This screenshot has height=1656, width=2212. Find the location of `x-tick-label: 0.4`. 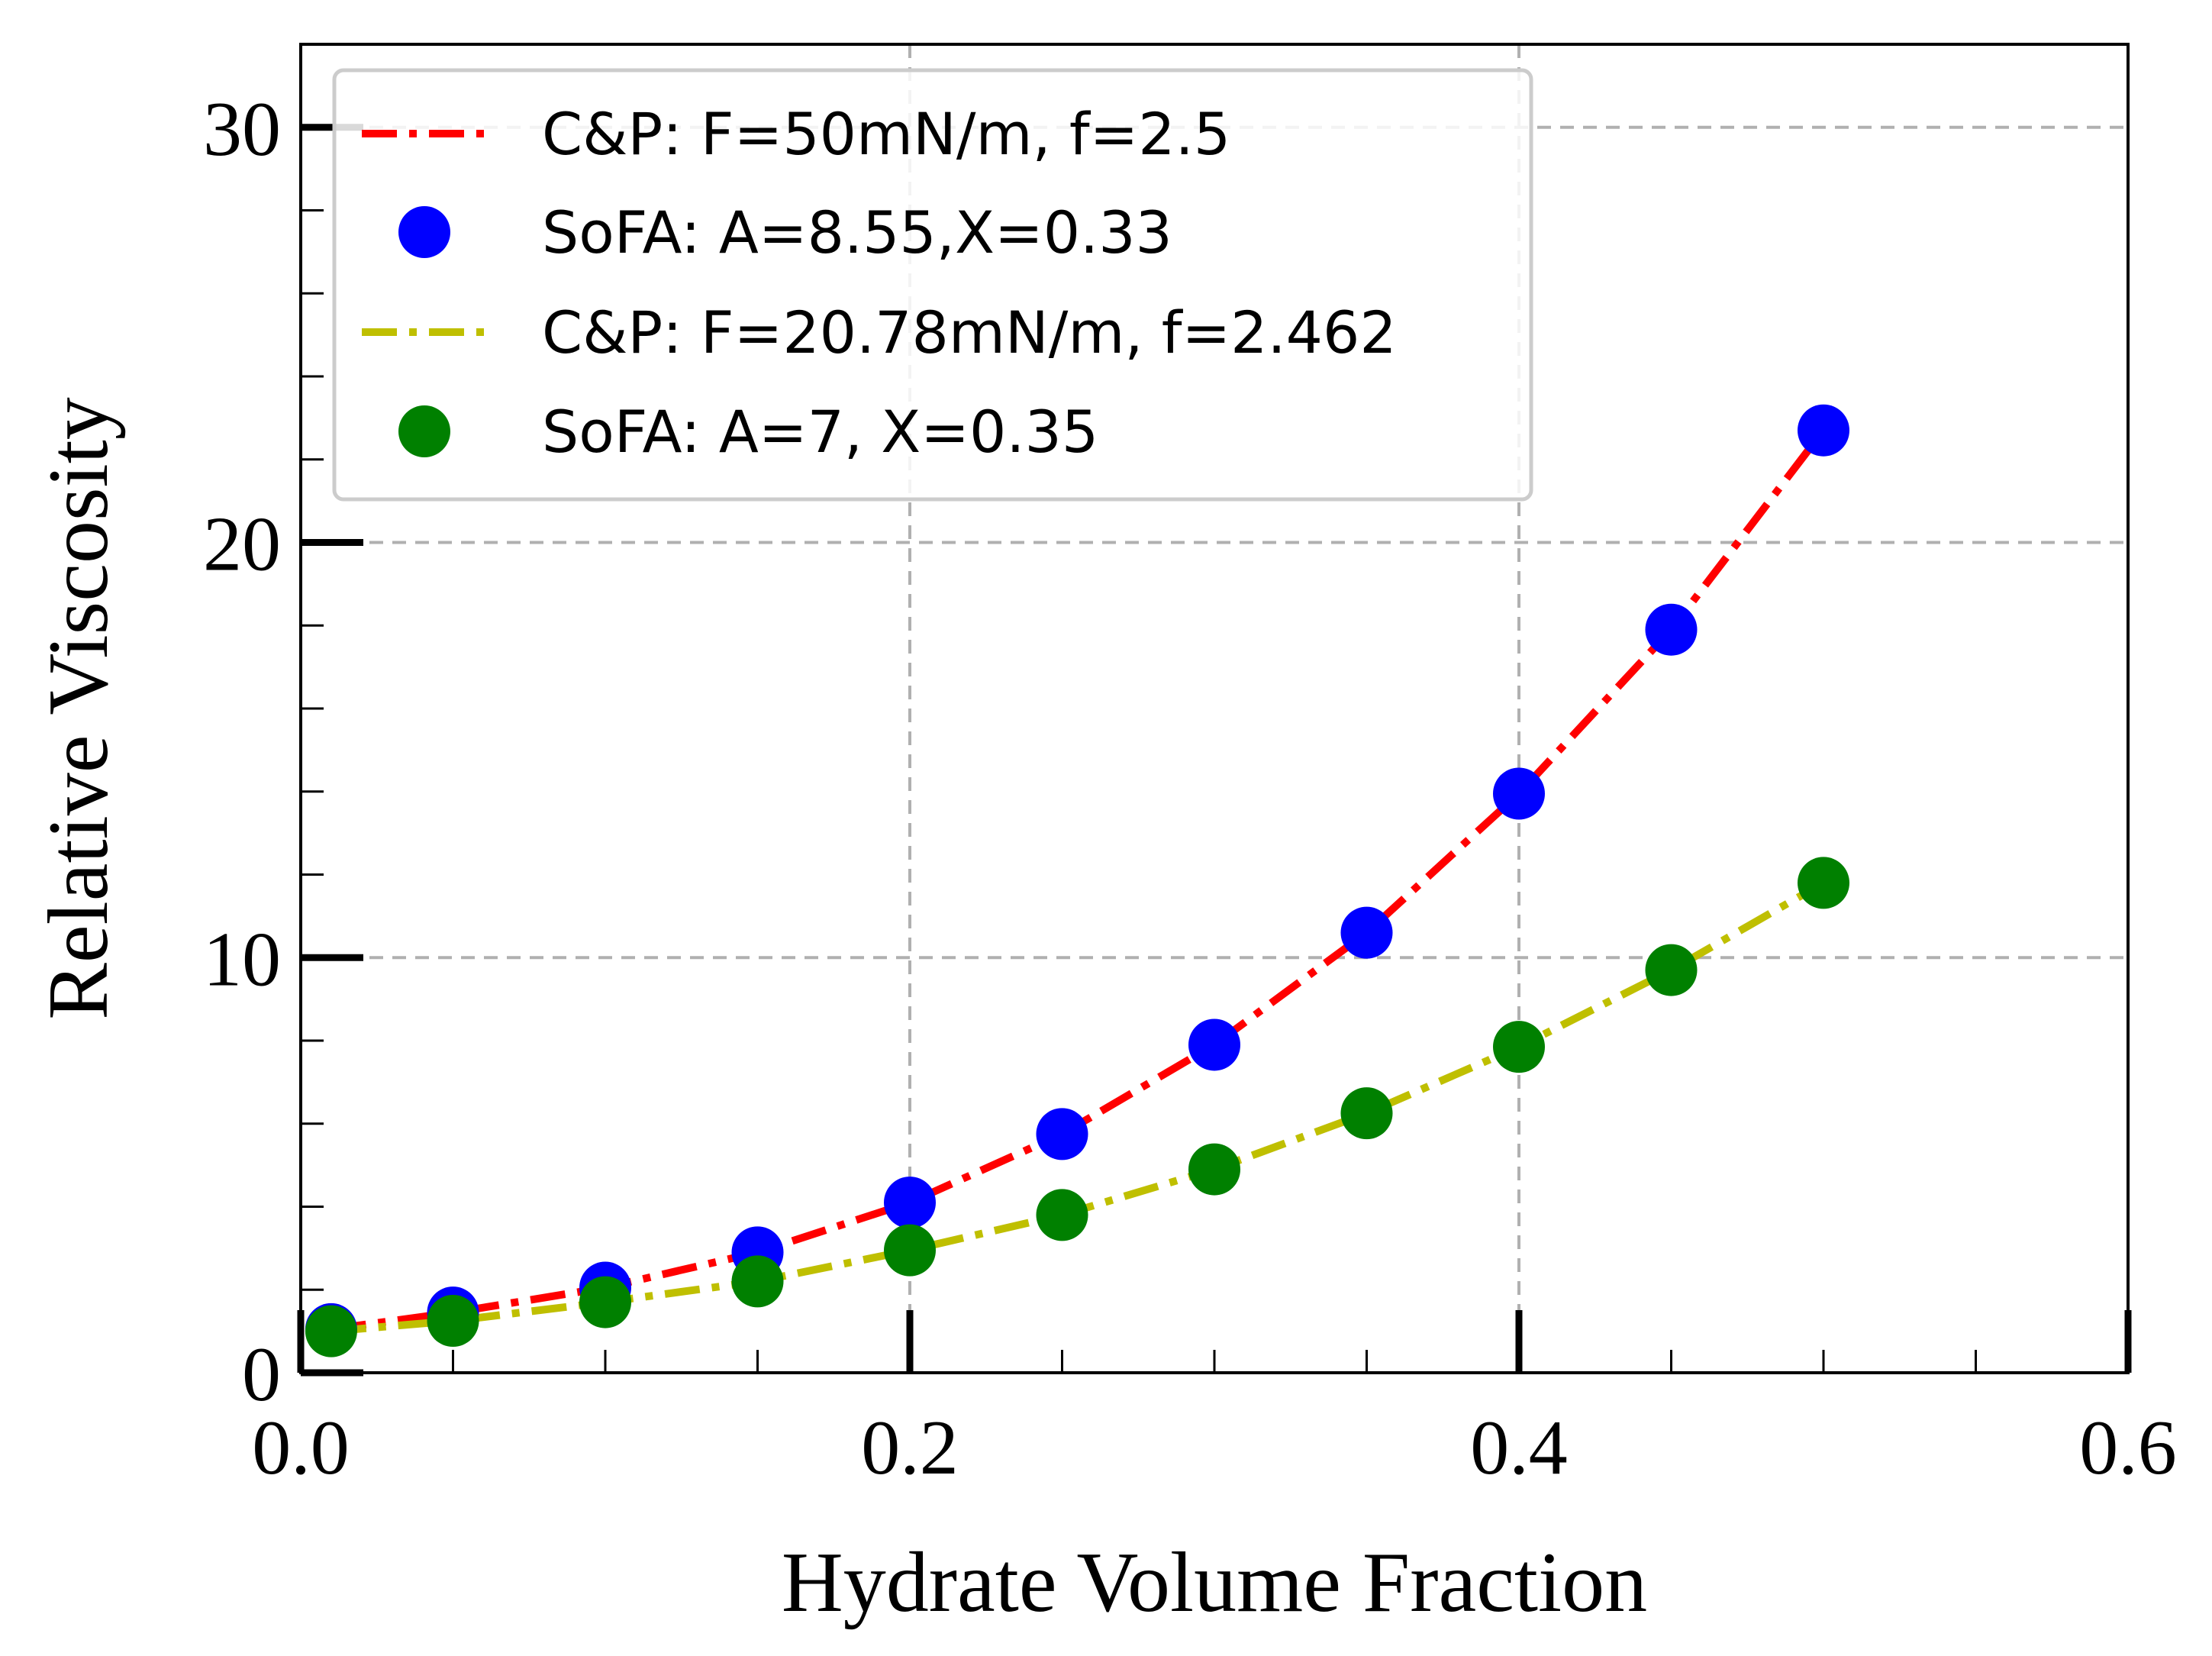

x-tick-label: 0.4 is located at coordinates (1519, 1448).